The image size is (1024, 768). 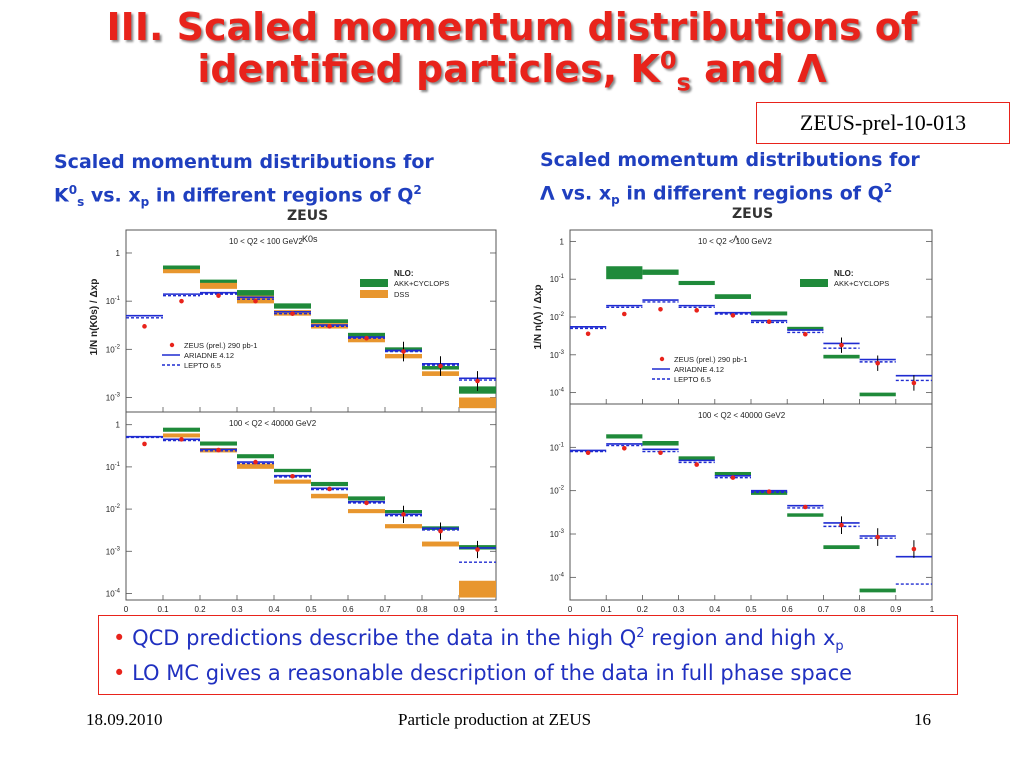 I want to click on right-caption-line-2: Λ vs. xp in different regions of Q2, so click(x=730, y=194).